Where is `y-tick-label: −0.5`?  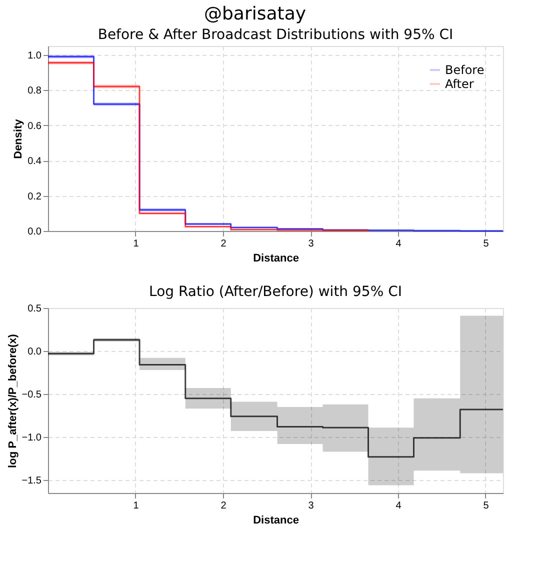
y-tick-label: −0.5 is located at coordinates (32, 395).